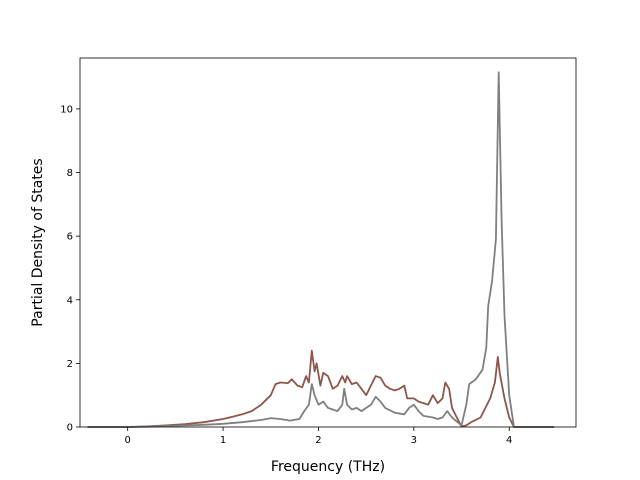 The height and width of the screenshot is (480, 640). What do you see at coordinates (70, 364) in the screenshot?
I see `y-tick-label: 2` at bounding box center [70, 364].